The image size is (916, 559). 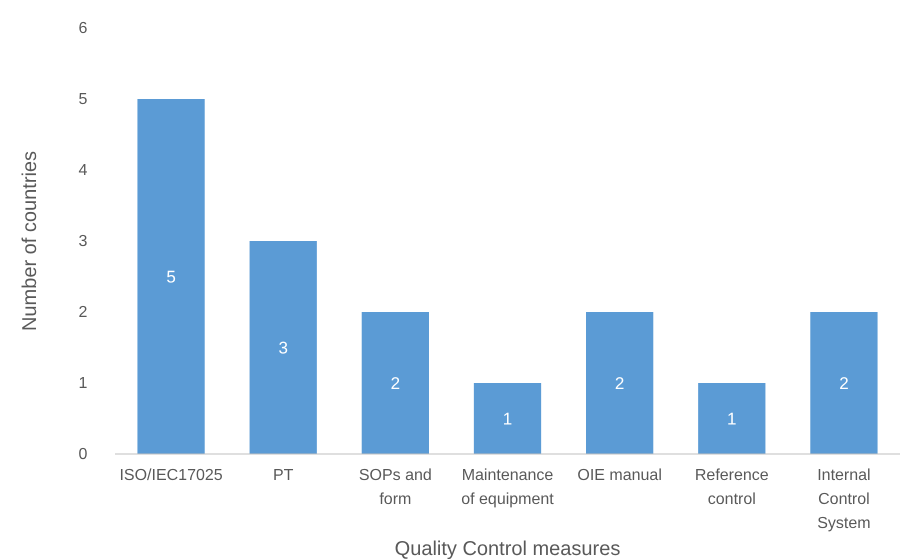 I want to click on y-tick-label: 6, so click(x=83, y=28).